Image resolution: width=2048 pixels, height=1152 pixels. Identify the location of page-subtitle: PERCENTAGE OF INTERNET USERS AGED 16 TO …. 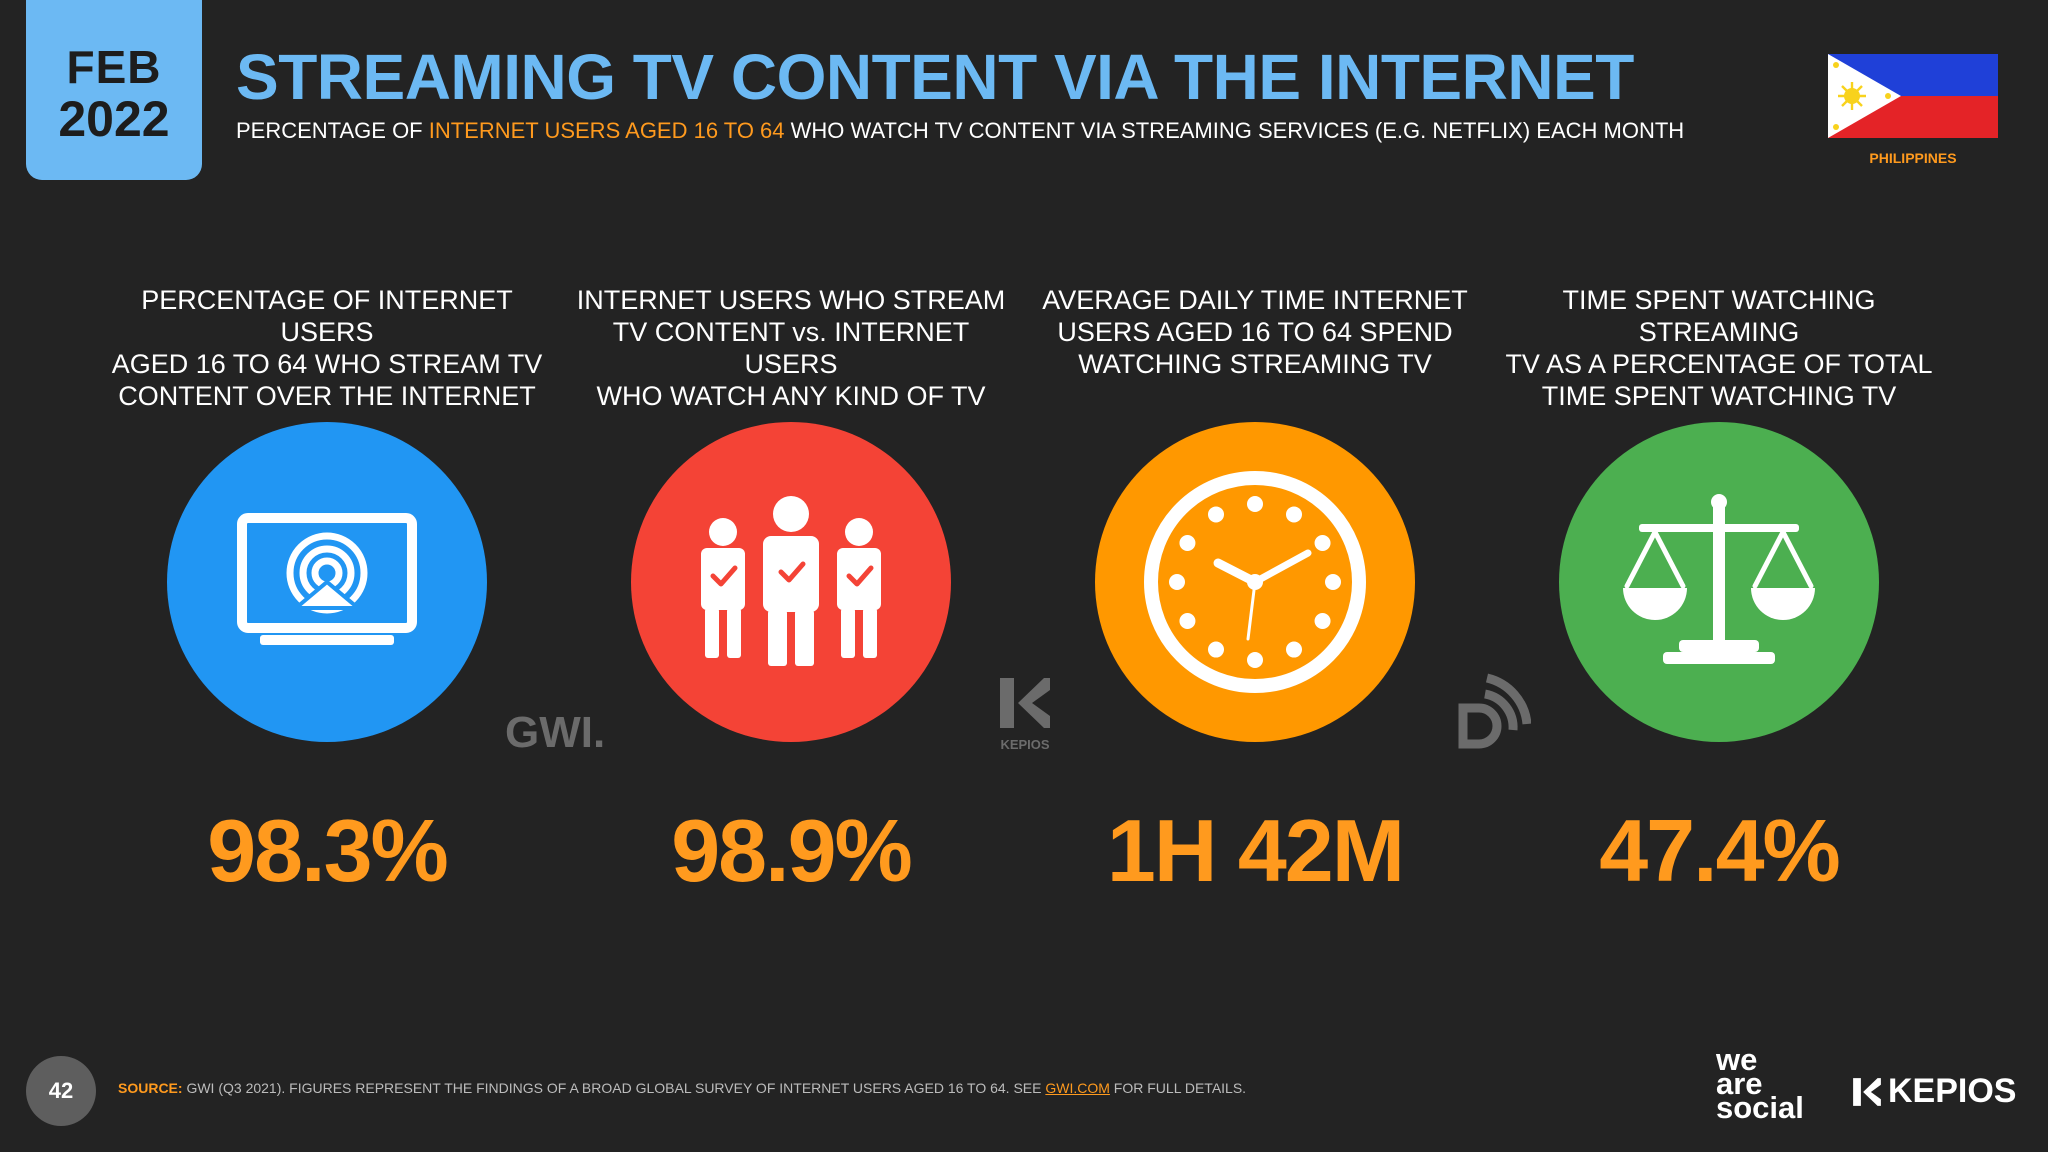
(960, 131).